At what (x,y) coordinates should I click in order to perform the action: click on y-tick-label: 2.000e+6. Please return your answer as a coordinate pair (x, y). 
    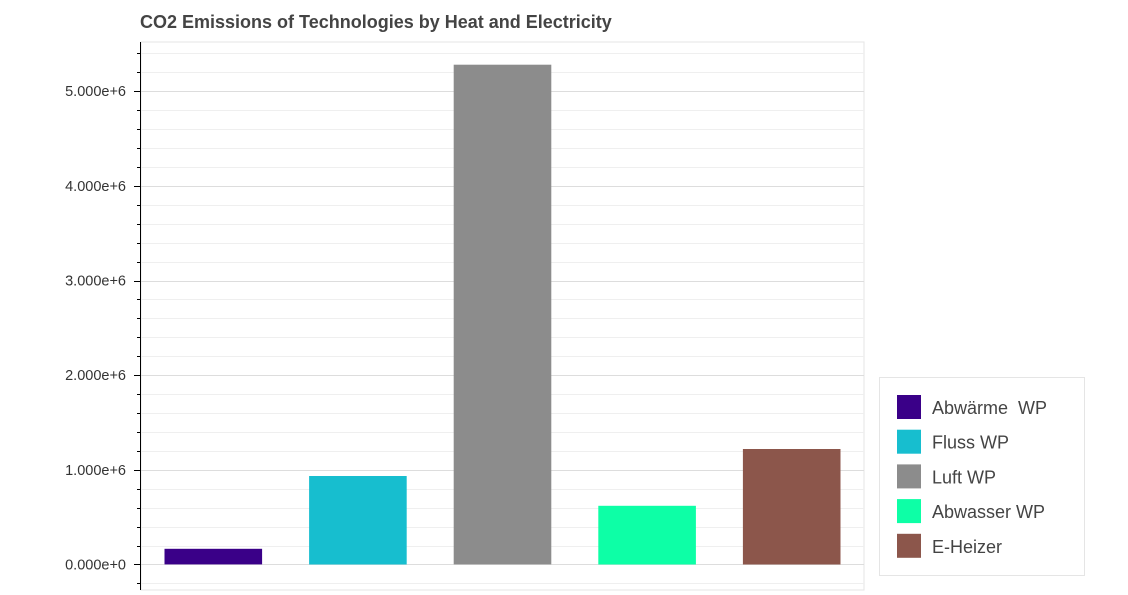
    Looking at the image, I should click on (95, 376).